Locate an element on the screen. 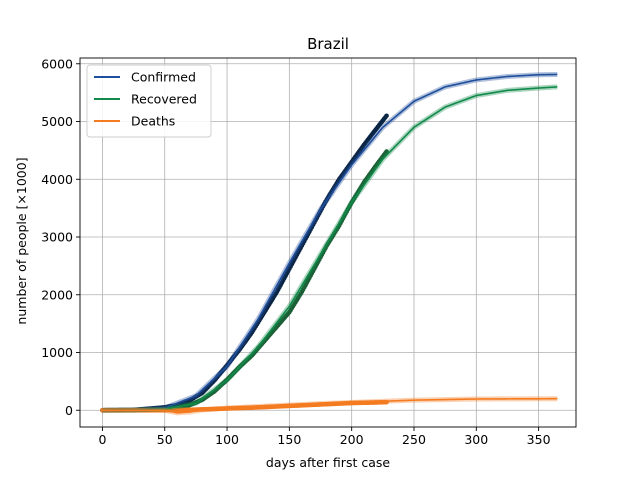 Image resolution: width=640 pixels, height=480 pixels. legend-label-confirmed: Confirmed is located at coordinates (163, 77).